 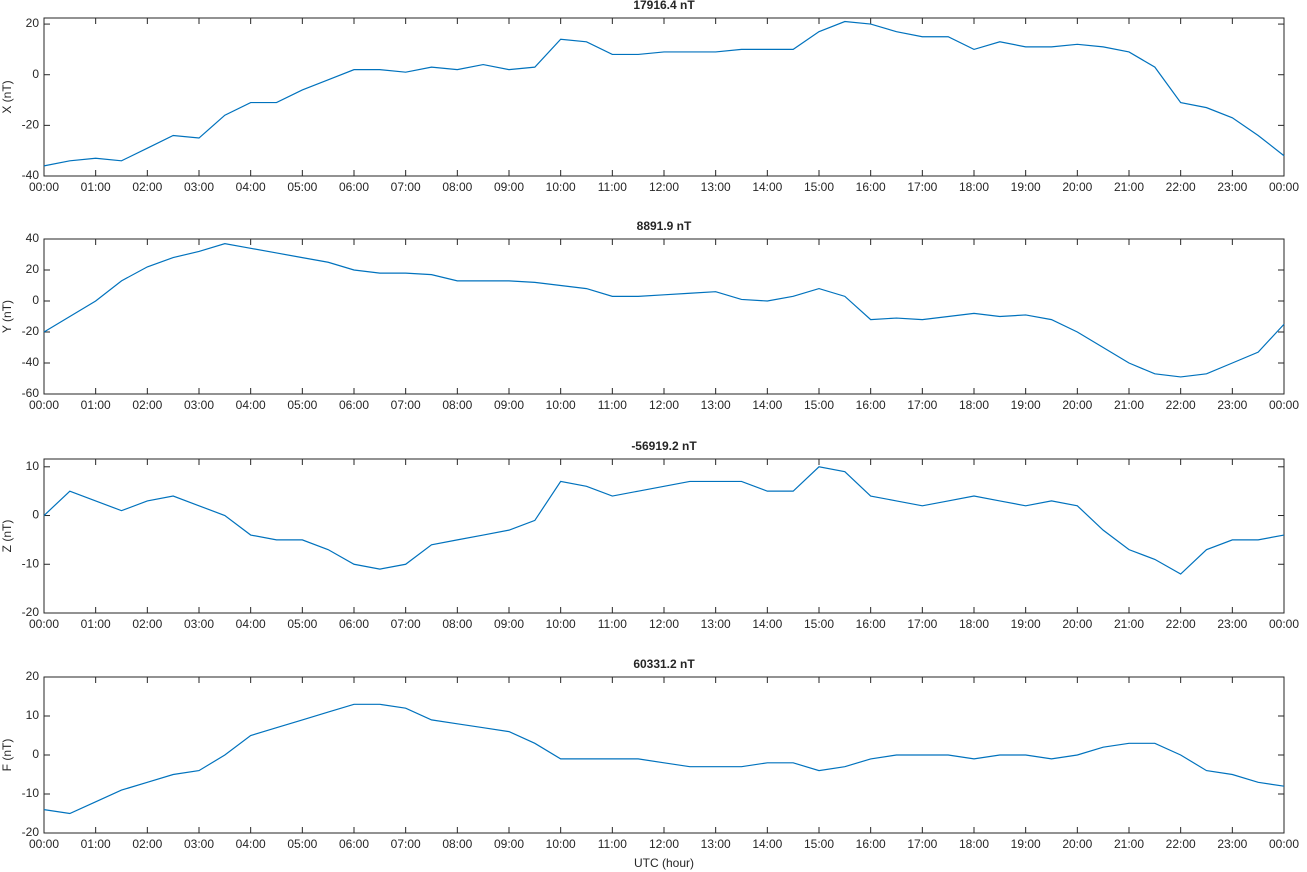 I want to click on y-axis-label: Z (nT), so click(x=7, y=536).